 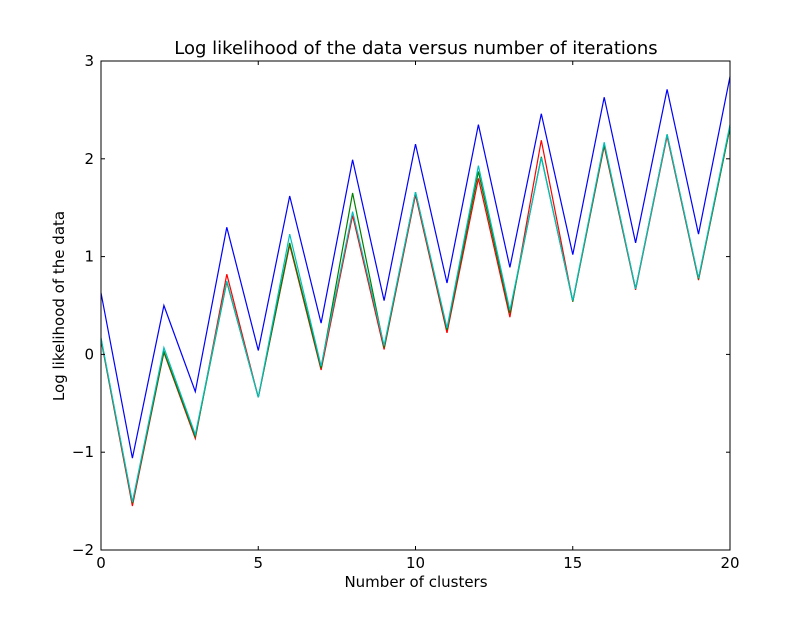 I want to click on x-tick-label: 15, so click(x=572, y=563).